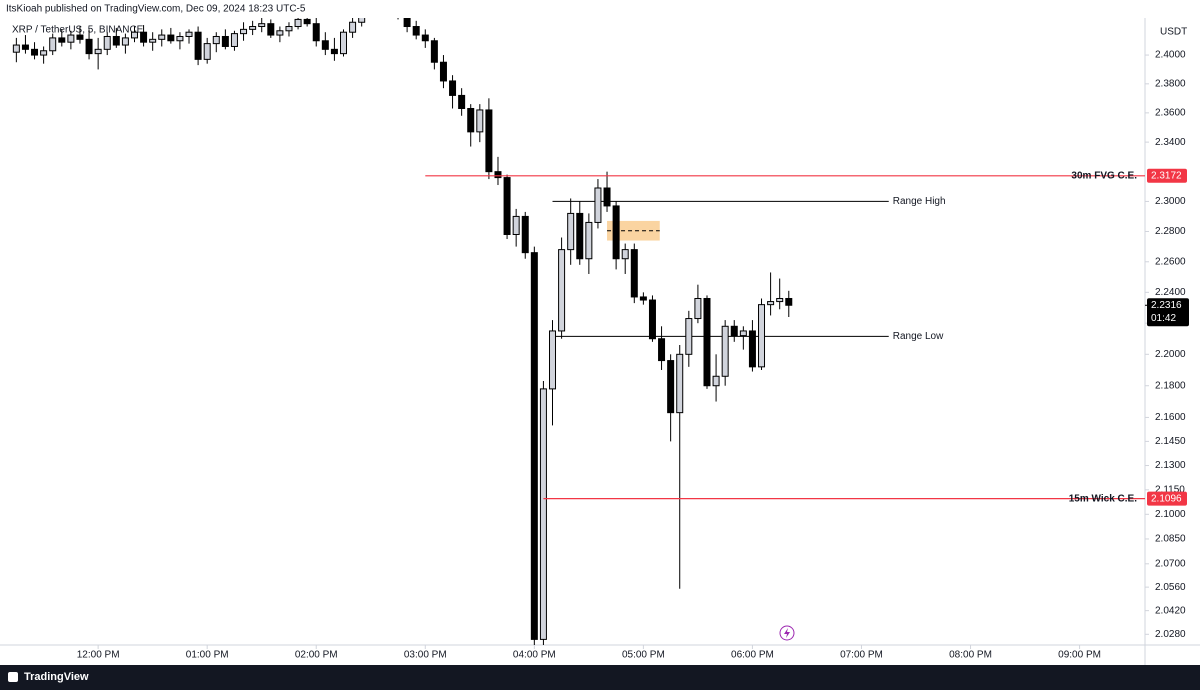 Image resolution: width=1200 pixels, height=690 pixels. I want to click on alert-icon, so click(787, 633).